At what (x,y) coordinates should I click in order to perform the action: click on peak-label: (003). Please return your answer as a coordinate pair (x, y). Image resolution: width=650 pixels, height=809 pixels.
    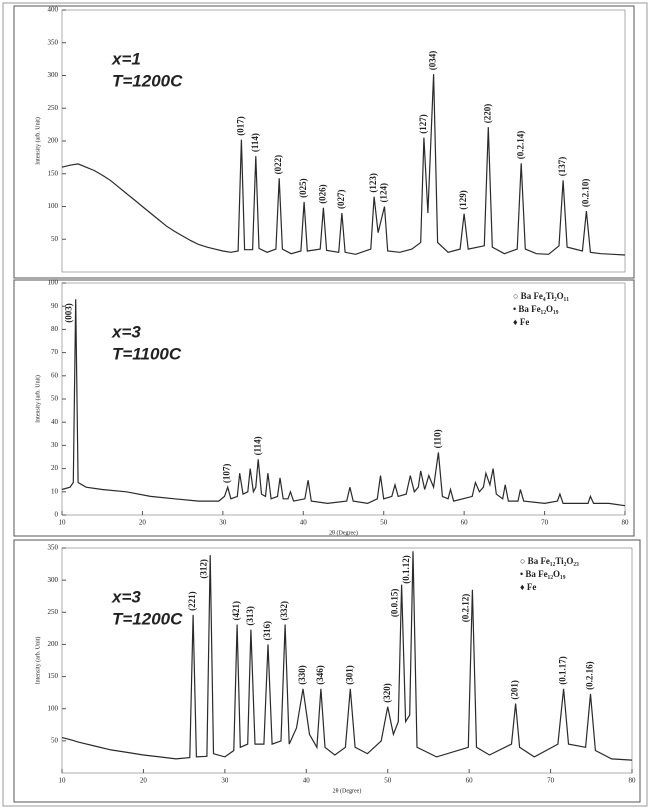
    Looking at the image, I should click on (69, 313).